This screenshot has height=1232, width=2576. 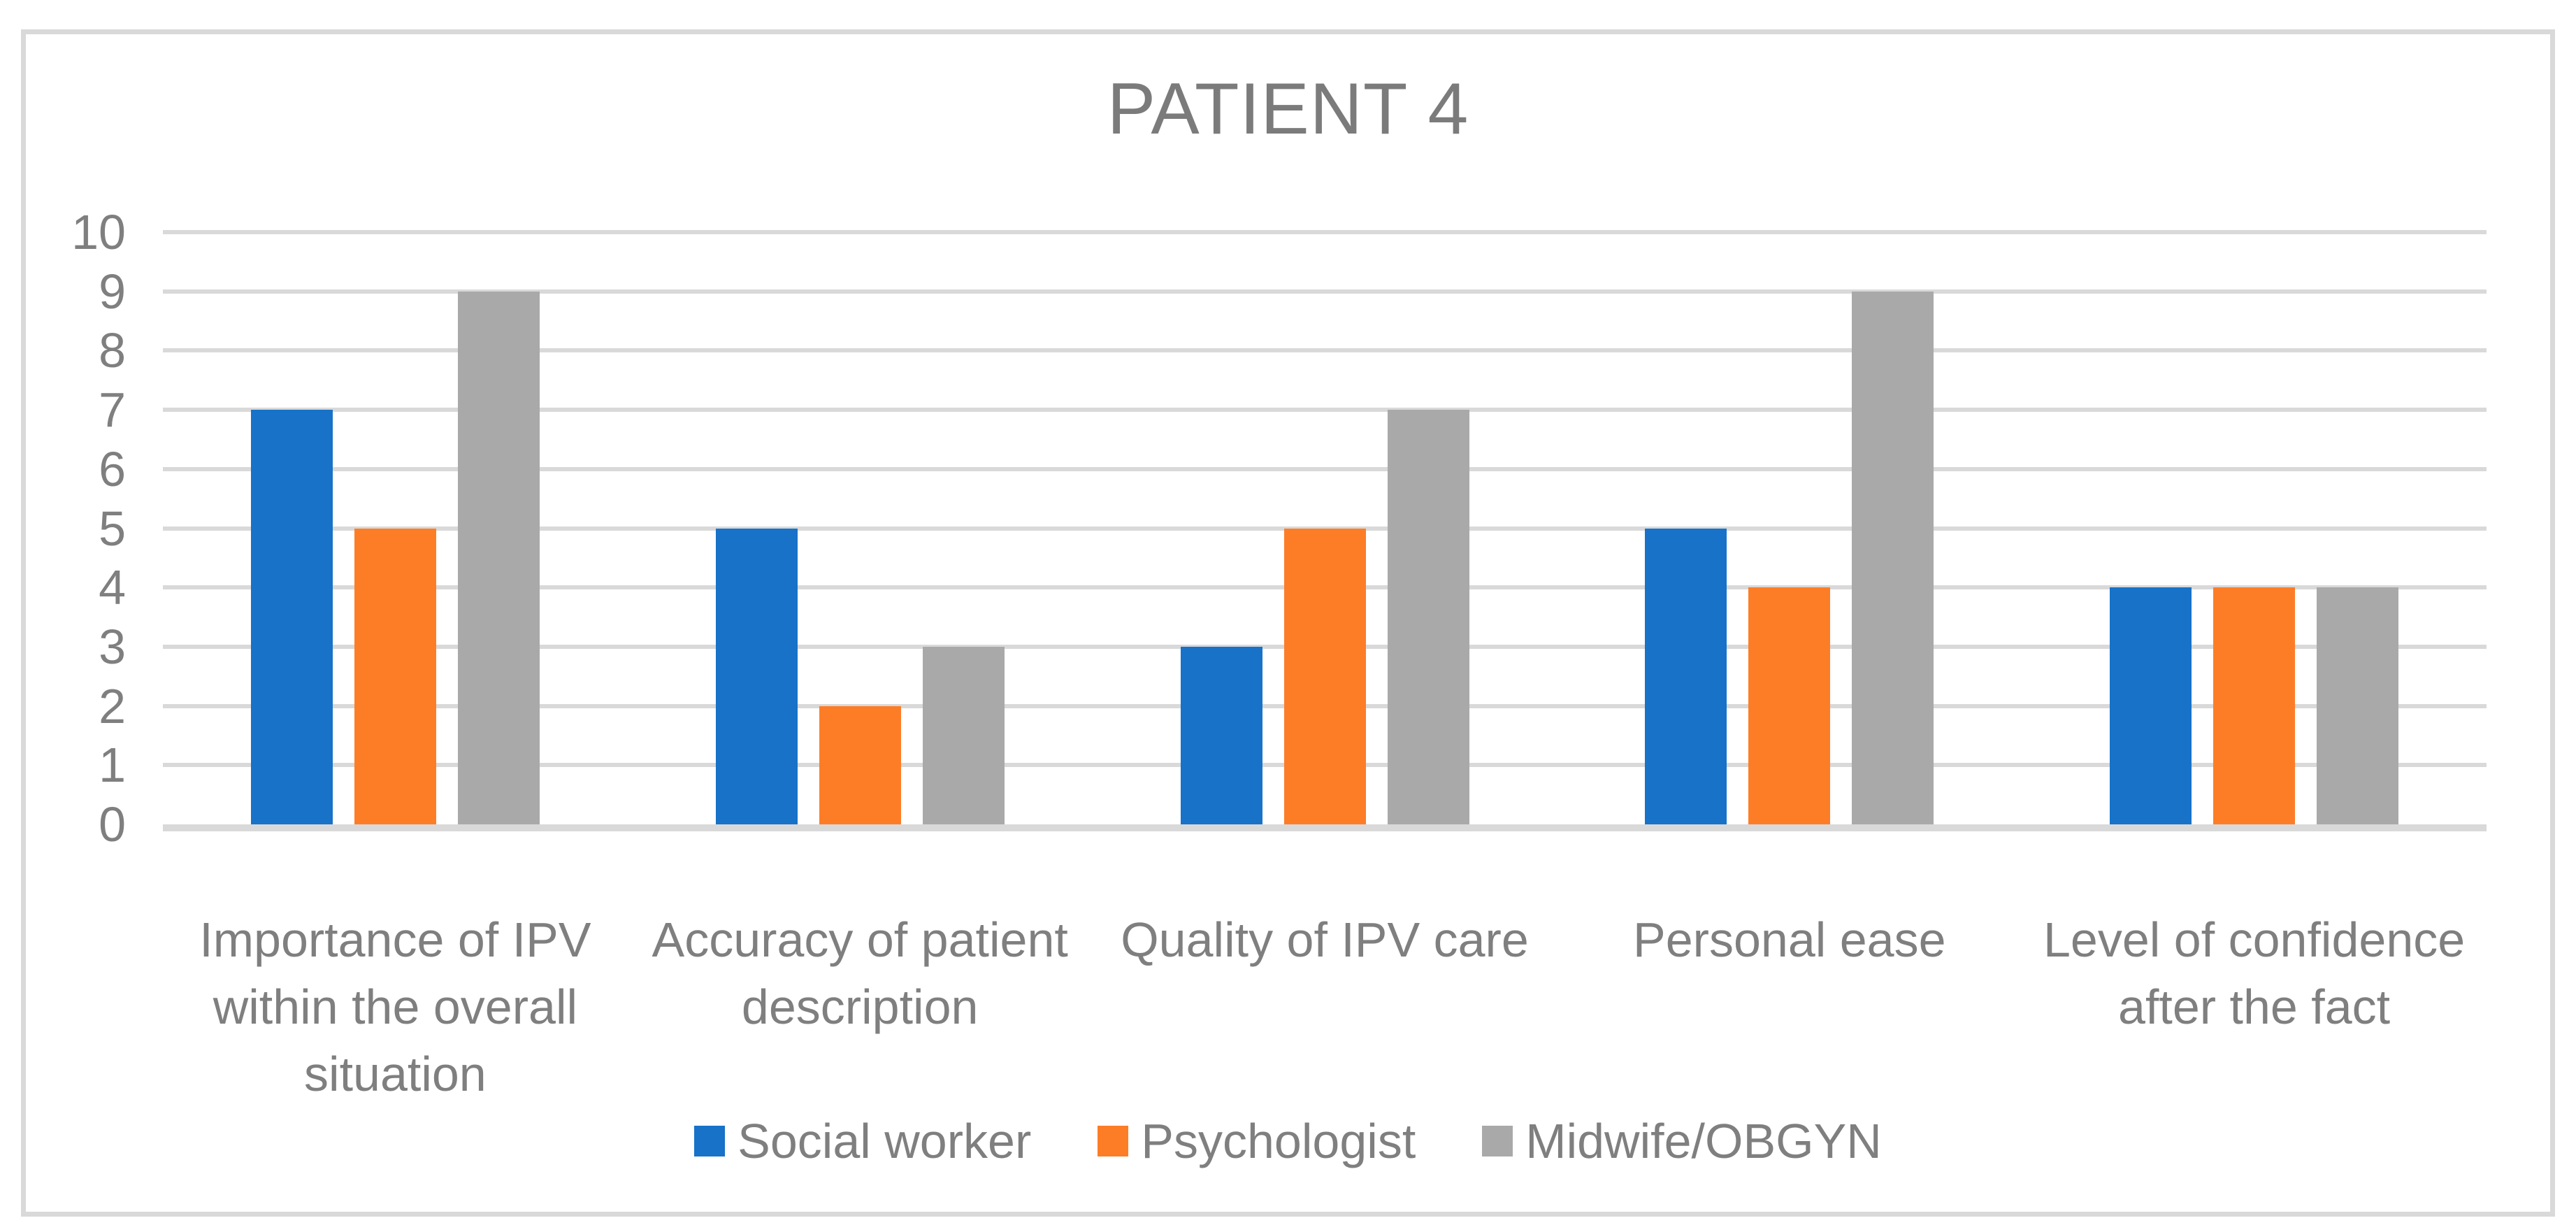 I want to click on y-tick-label-5: 5, so click(x=112, y=528).